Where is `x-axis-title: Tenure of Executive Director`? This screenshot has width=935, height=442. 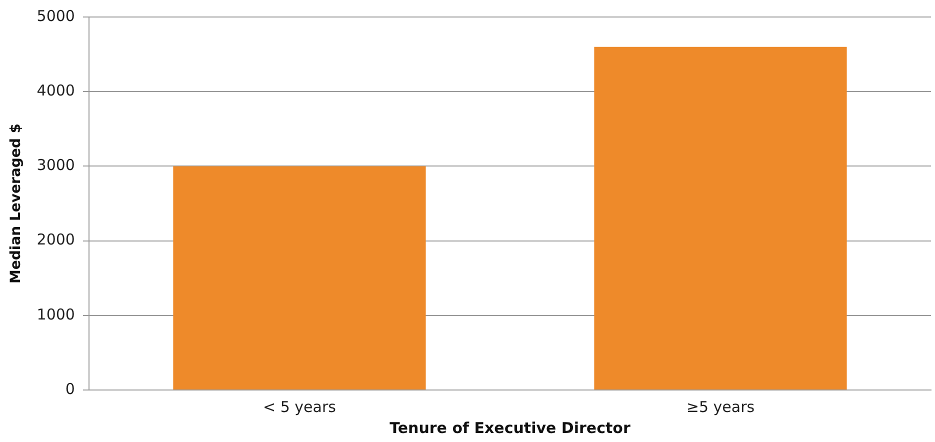
x-axis-title: Tenure of Executive Director is located at coordinates (510, 427).